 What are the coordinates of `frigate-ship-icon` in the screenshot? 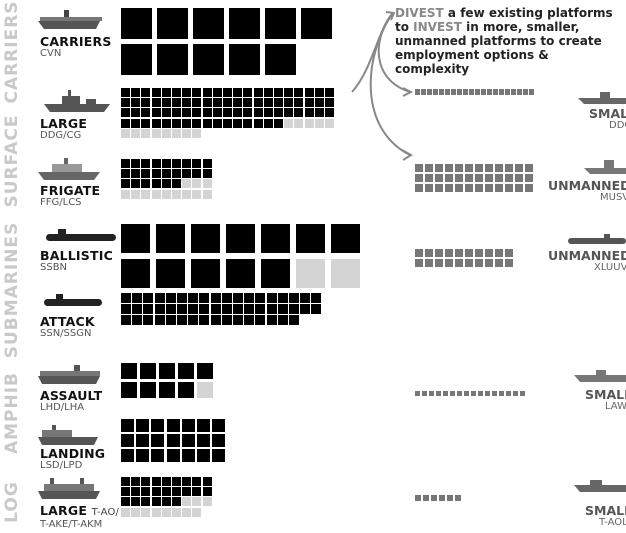 It's located at (69, 169).